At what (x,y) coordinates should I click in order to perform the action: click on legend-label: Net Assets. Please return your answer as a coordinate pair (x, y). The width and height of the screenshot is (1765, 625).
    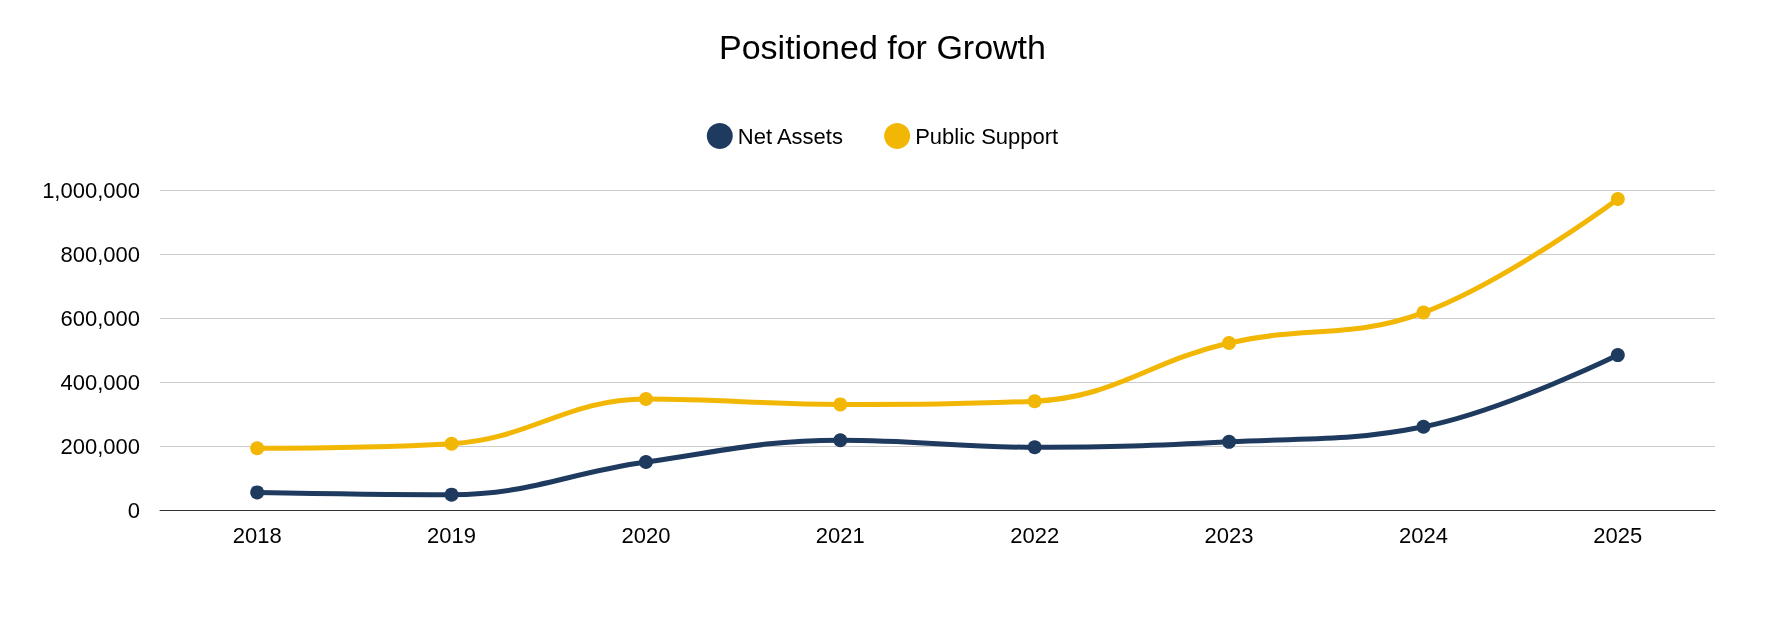
    Looking at the image, I should click on (790, 136).